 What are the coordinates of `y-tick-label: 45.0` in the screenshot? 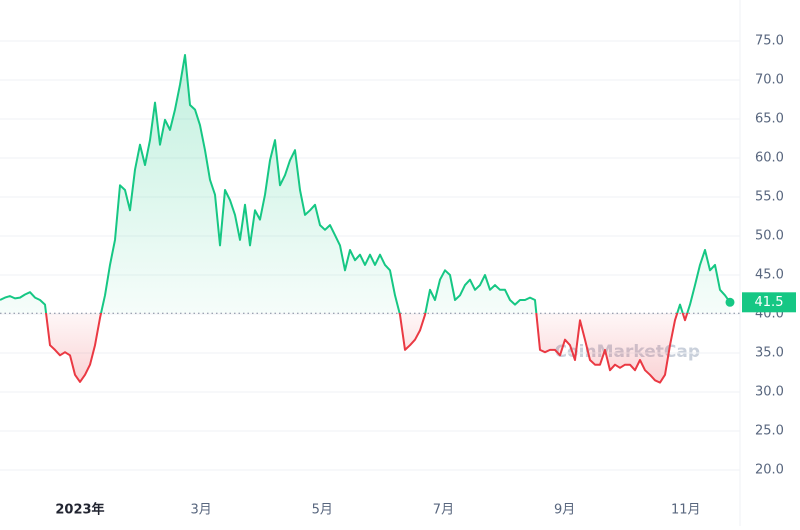 It's located at (769, 275).